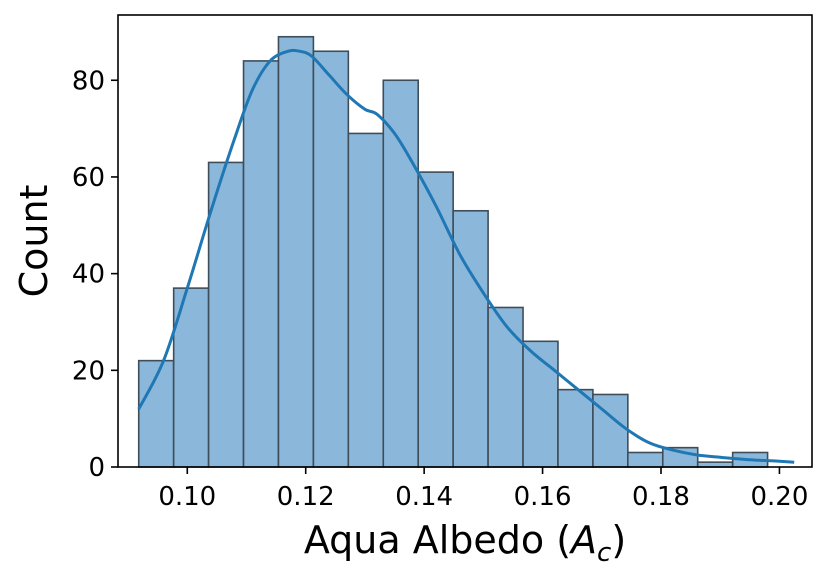 The width and height of the screenshot is (830, 579). What do you see at coordinates (618, 540) in the screenshot?
I see `x-axis-label-close: )` at bounding box center [618, 540].